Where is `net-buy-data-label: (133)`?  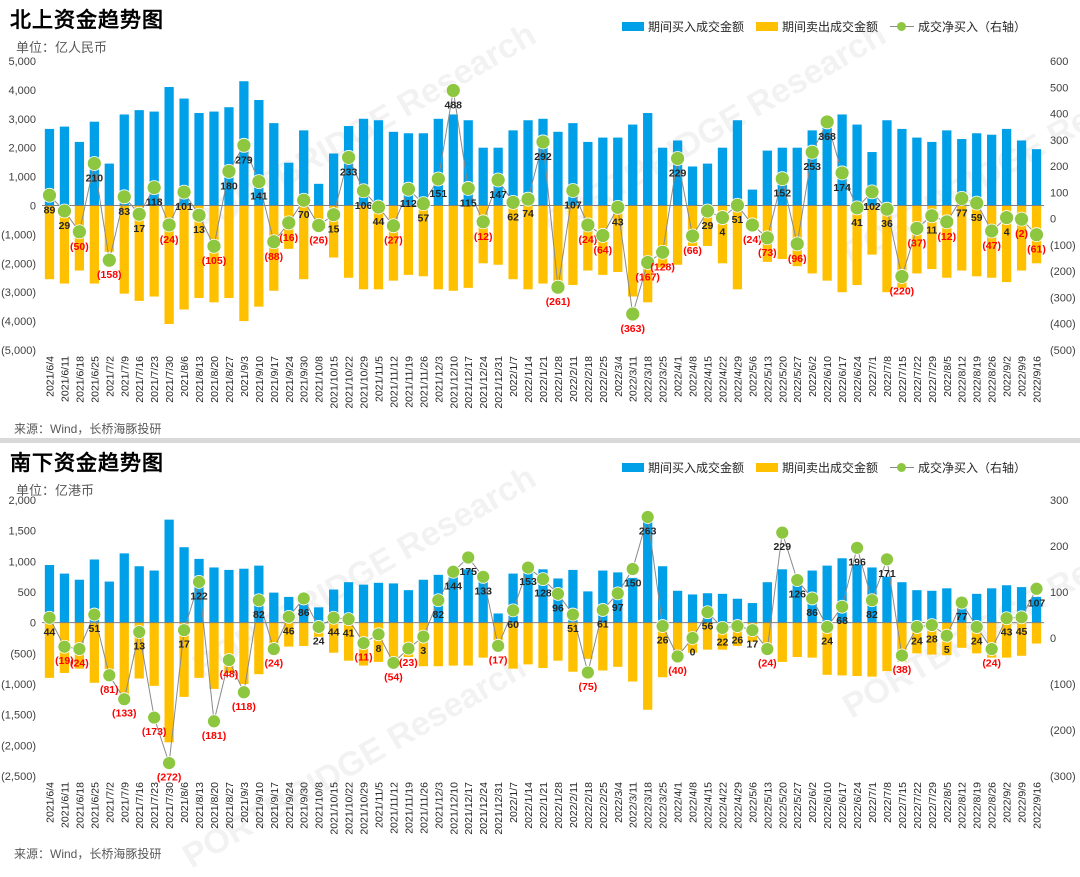 net-buy-data-label: (133) is located at coordinates (124, 714).